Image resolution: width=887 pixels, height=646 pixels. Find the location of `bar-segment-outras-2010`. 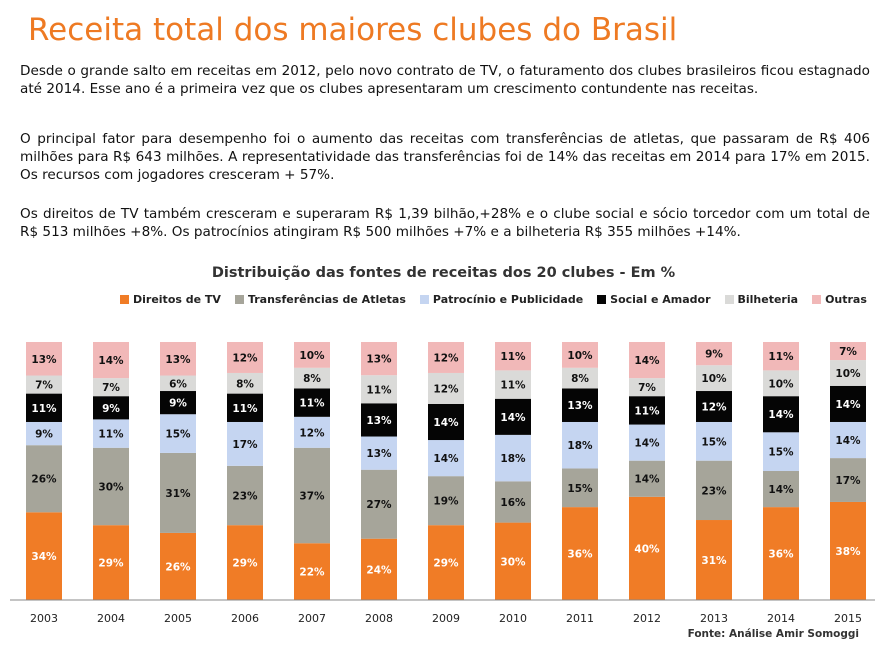

bar-segment-outras-2010 is located at coordinates (513, 356).